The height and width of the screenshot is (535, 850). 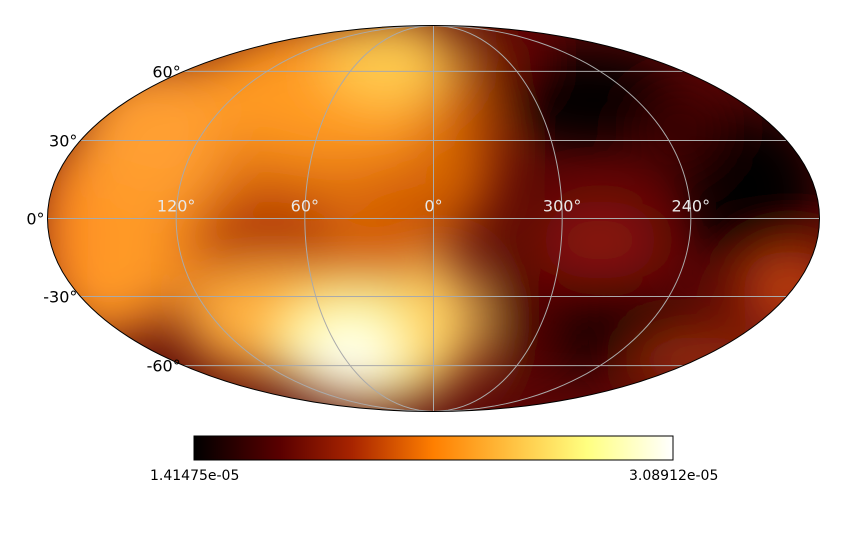 What do you see at coordinates (691, 206) in the screenshot?
I see `longitude-label: 240°` at bounding box center [691, 206].